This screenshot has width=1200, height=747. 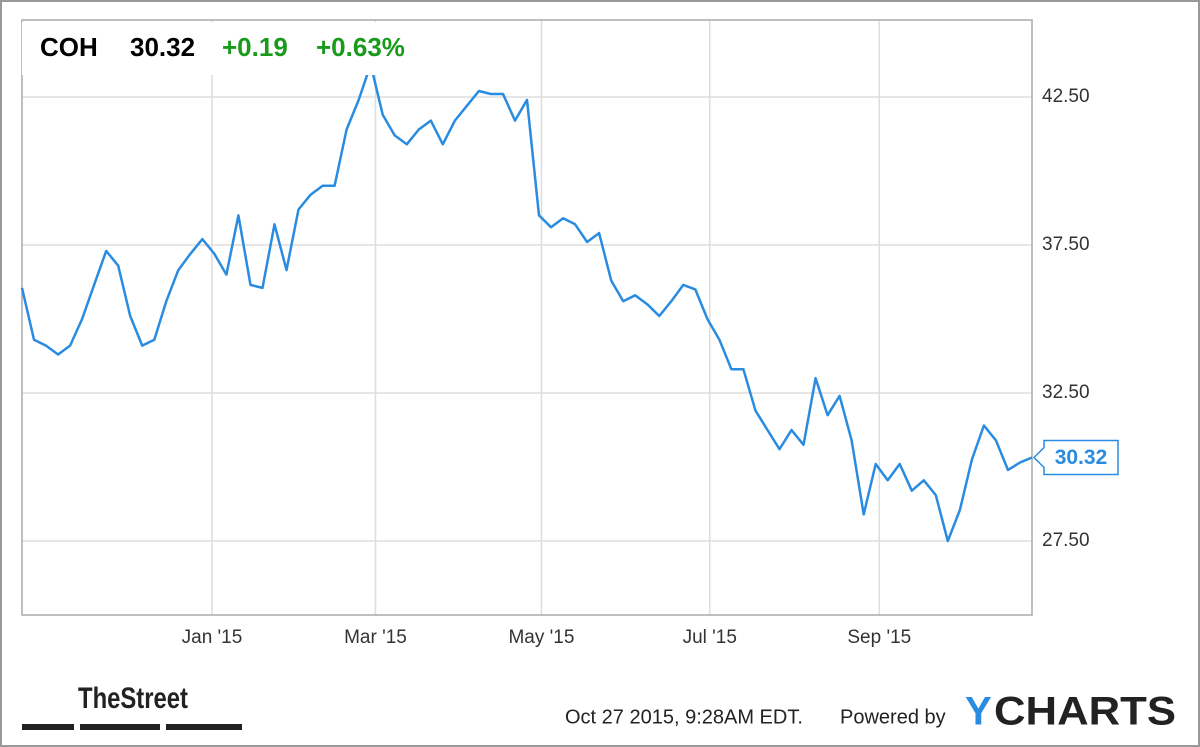 I want to click on y-tick-label: 42.50, so click(x=1066, y=96).